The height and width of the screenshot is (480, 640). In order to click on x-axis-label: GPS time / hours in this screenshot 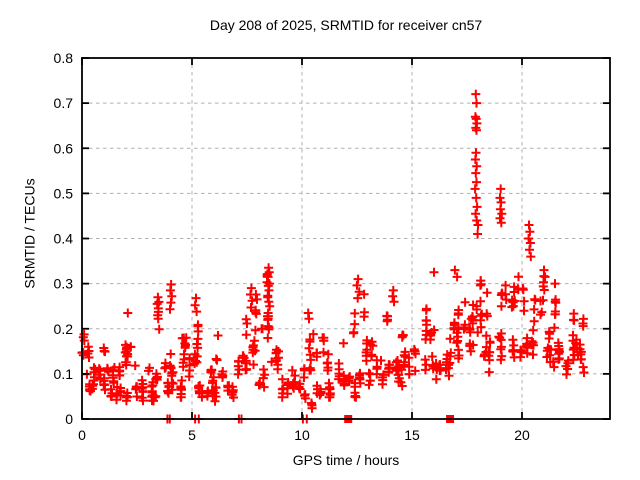, I will do `click(346, 460)`.